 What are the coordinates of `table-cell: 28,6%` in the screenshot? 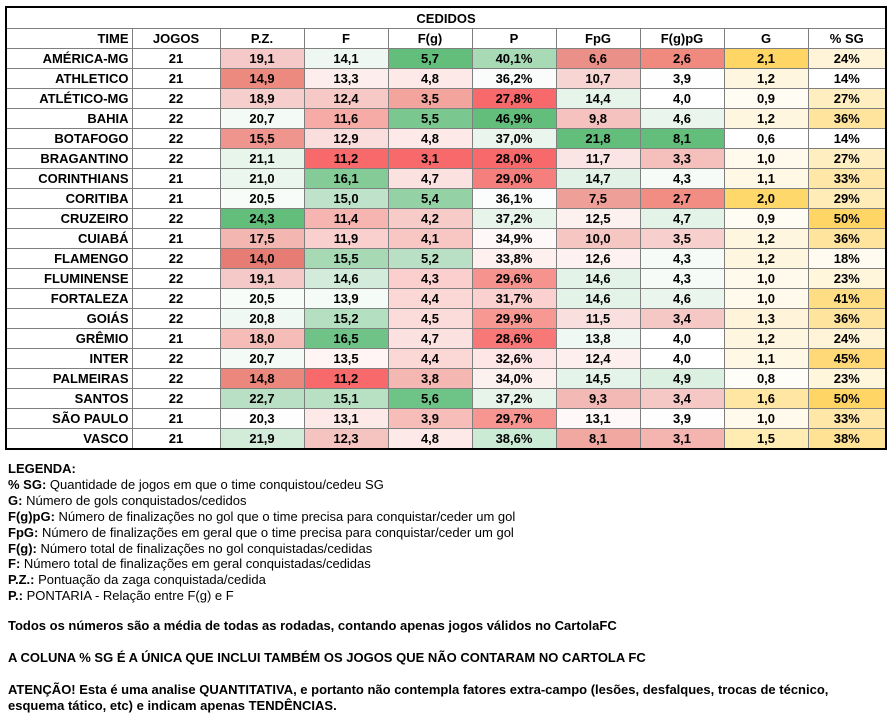 It's located at (514, 338).